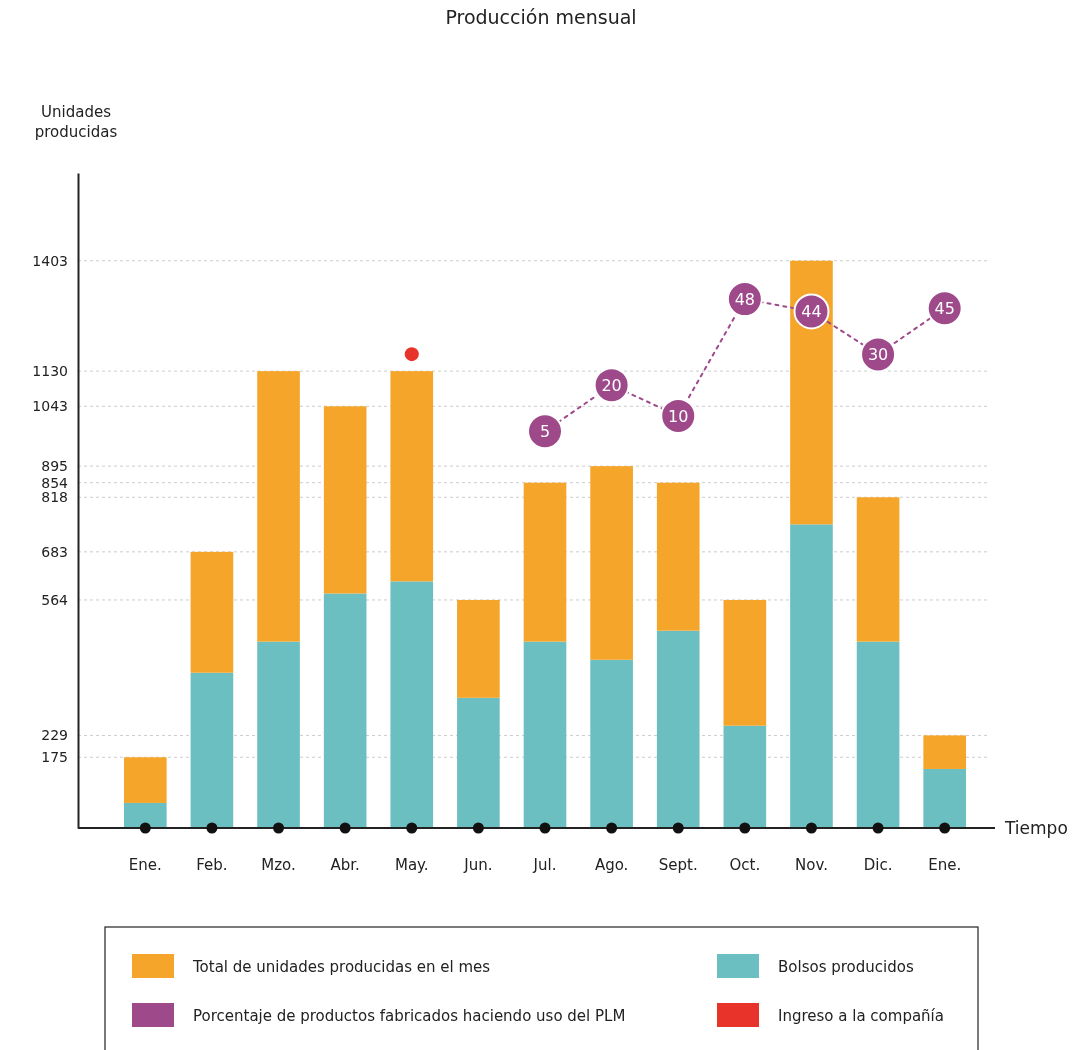  What do you see at coordinates (50, 260) in the screenshot?
I see `y-tick-label: 1403` at bounding box center [50, 260].